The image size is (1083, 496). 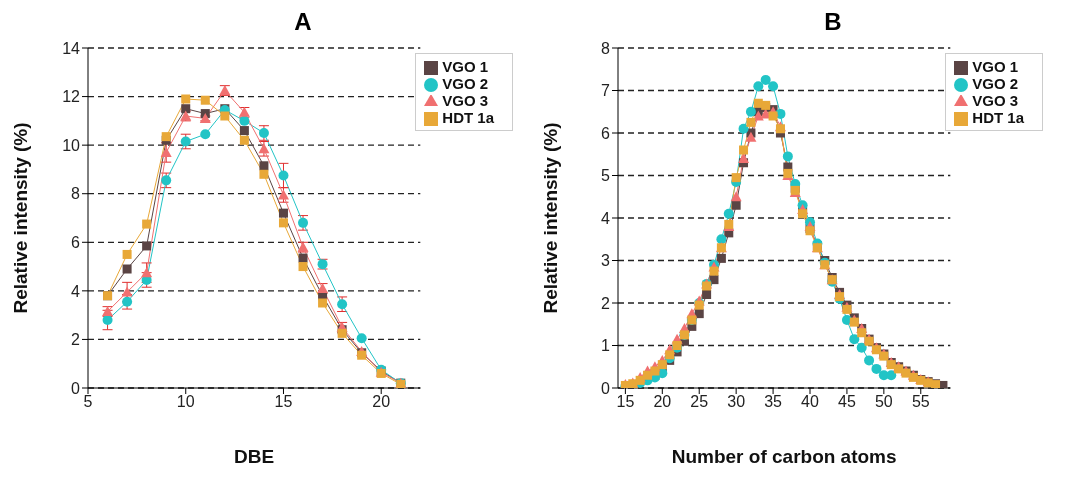 What do you see at coordinates (71, 48) in the screenshot?
I see `y-tick-label: 14` at bounding box center [71, 48].